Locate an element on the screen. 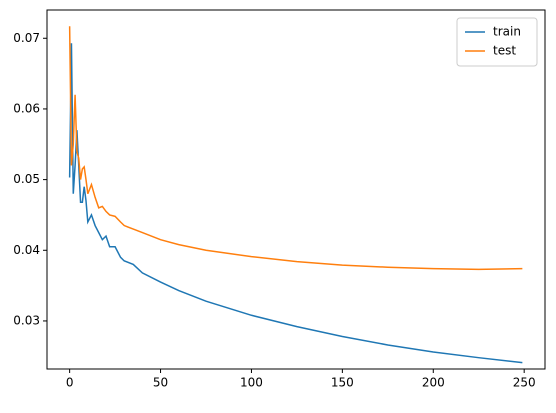 Image resolution: width=556 pixels, height=413 pixels. x-tick-label: 150 is located at coordinates (342, 383).